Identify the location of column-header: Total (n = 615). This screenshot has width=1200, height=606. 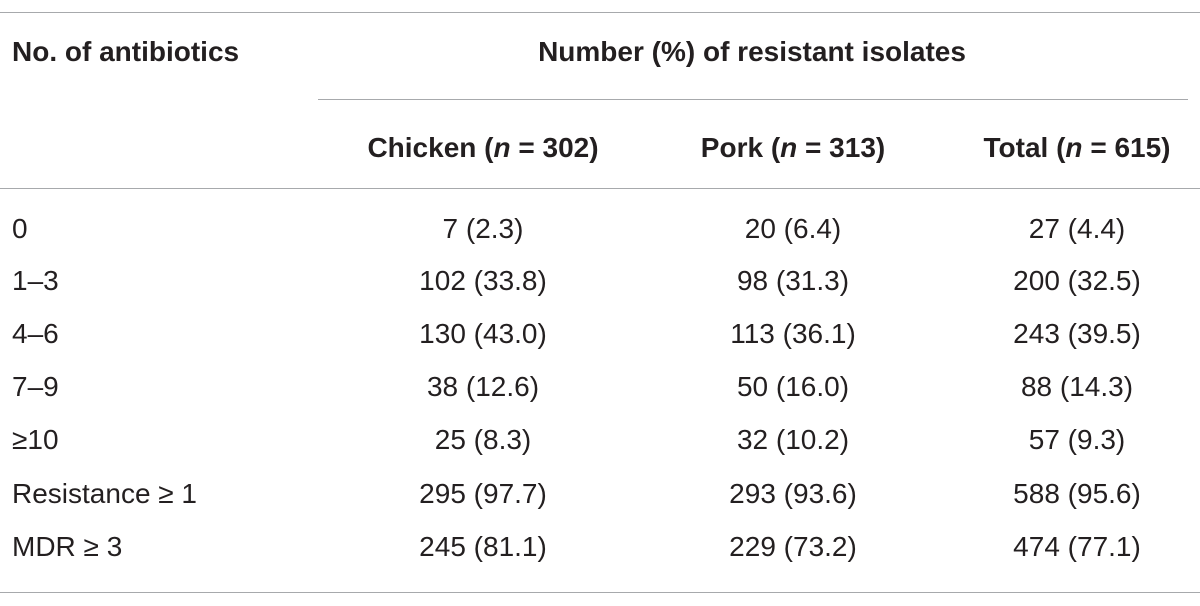
(1077, 148).